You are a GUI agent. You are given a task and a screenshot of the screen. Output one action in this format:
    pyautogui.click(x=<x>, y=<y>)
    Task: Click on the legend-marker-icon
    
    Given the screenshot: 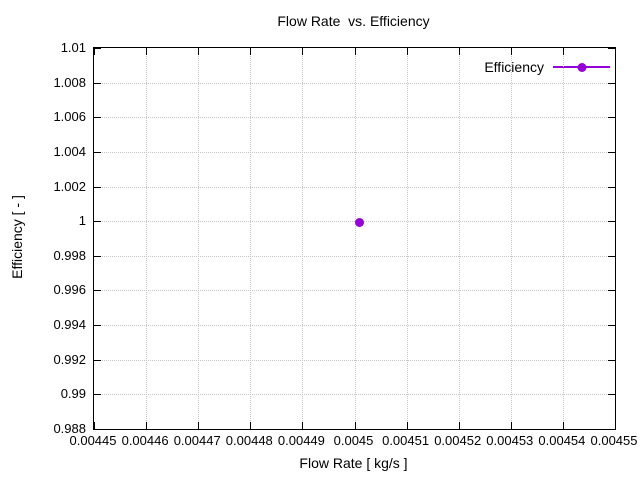 What is the action you would take?
    pyautogui.click(x=581, y=67)
    